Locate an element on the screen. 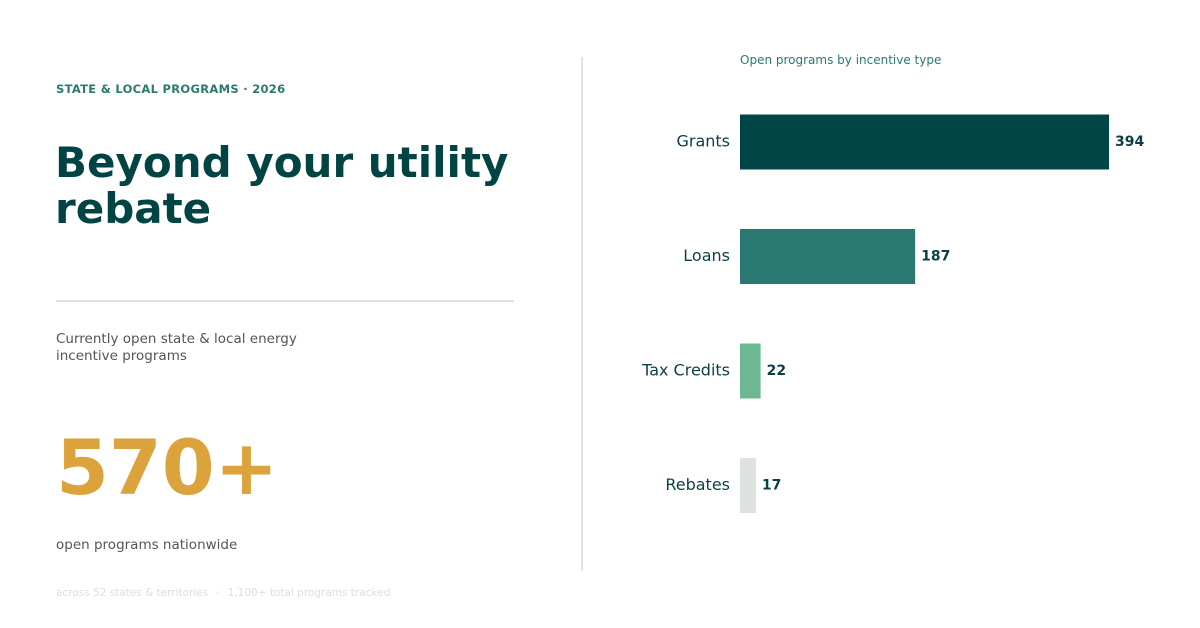 The height and width of the screenshot is (628, 1200). footnote-states: across 52 states & territories is located at coordinates (132, 593).